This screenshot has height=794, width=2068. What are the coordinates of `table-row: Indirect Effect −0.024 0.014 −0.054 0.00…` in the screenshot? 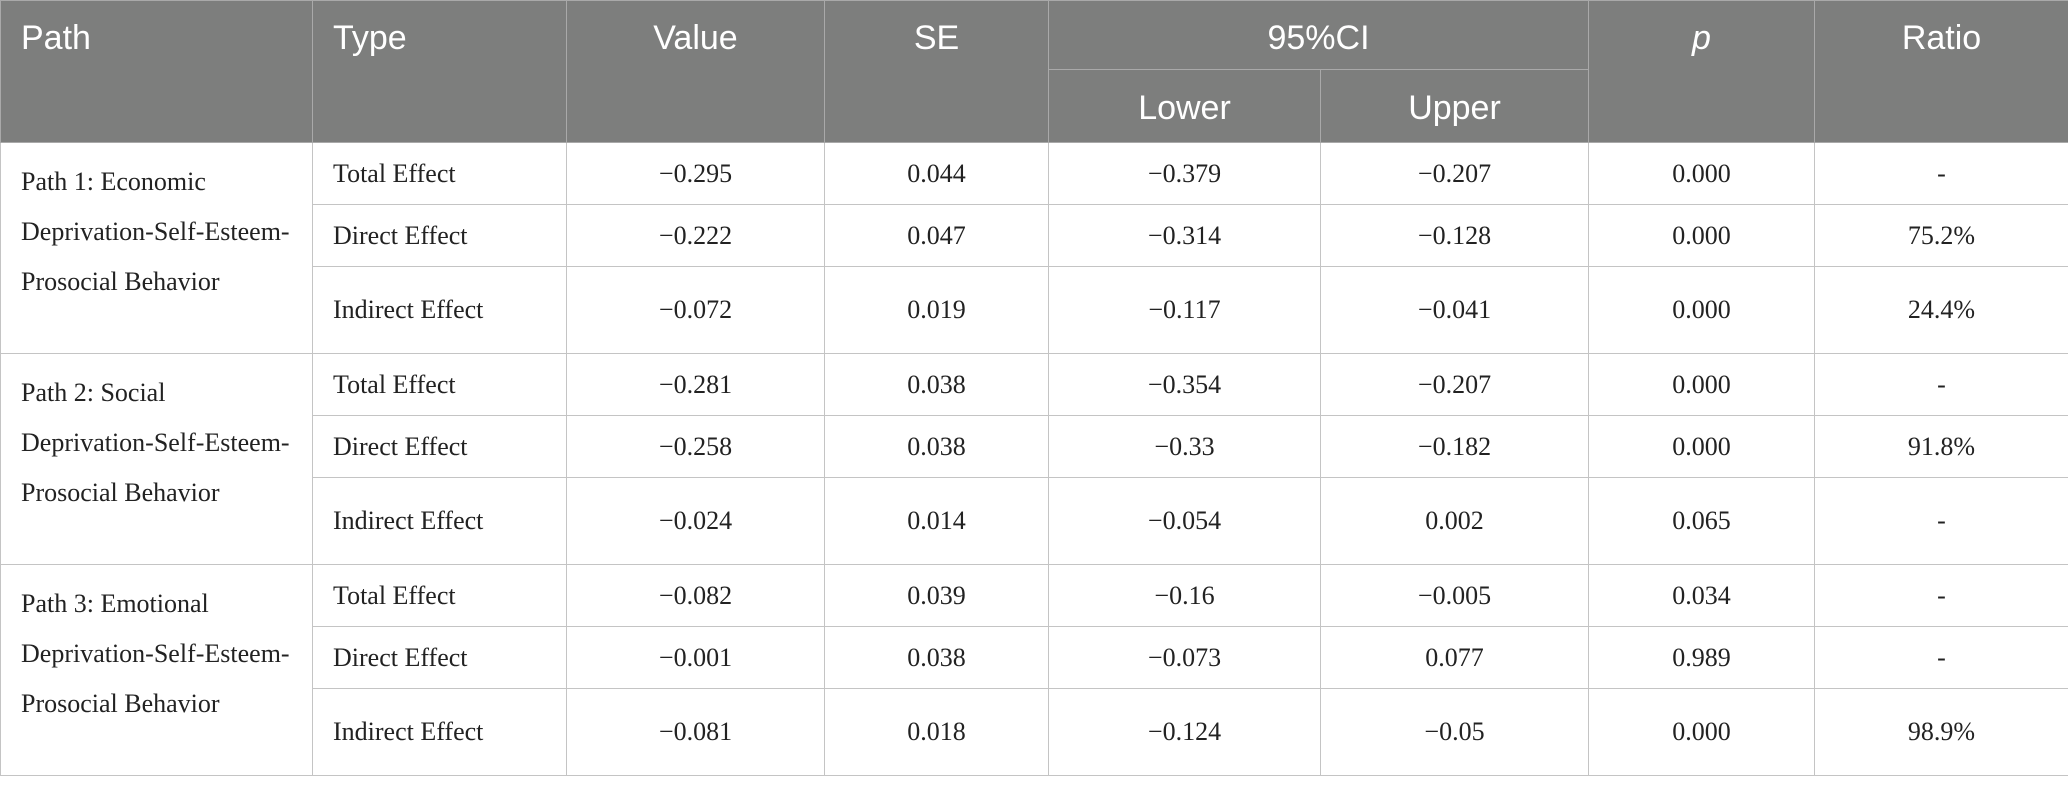 It's located at (1034, 521).